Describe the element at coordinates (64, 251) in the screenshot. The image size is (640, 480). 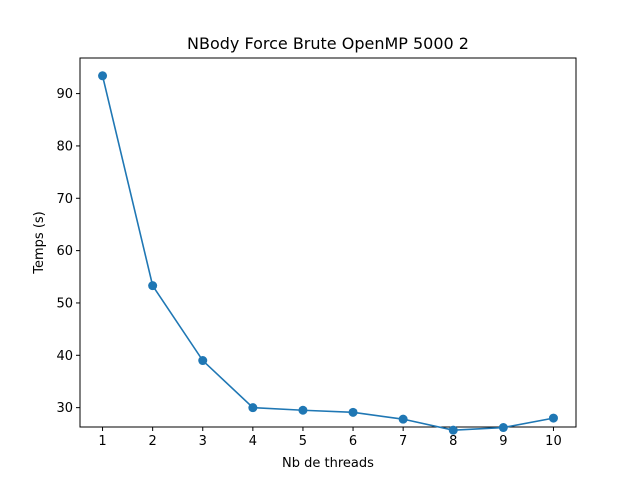
I see `y-tick-label: 60` at that location.